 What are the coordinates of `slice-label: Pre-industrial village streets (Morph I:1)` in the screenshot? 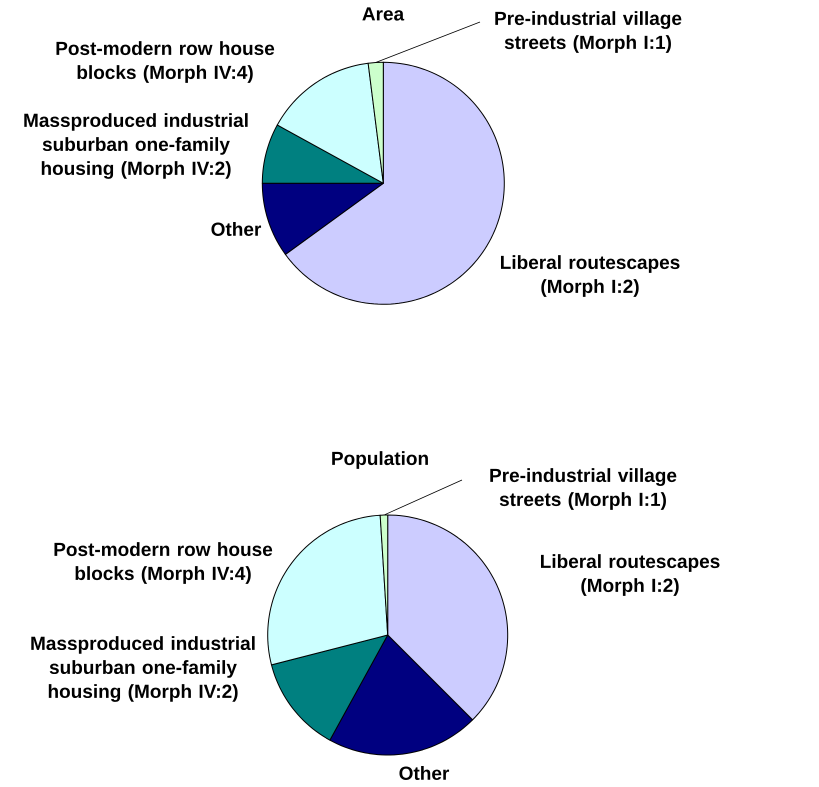 It's located at (588, 32).